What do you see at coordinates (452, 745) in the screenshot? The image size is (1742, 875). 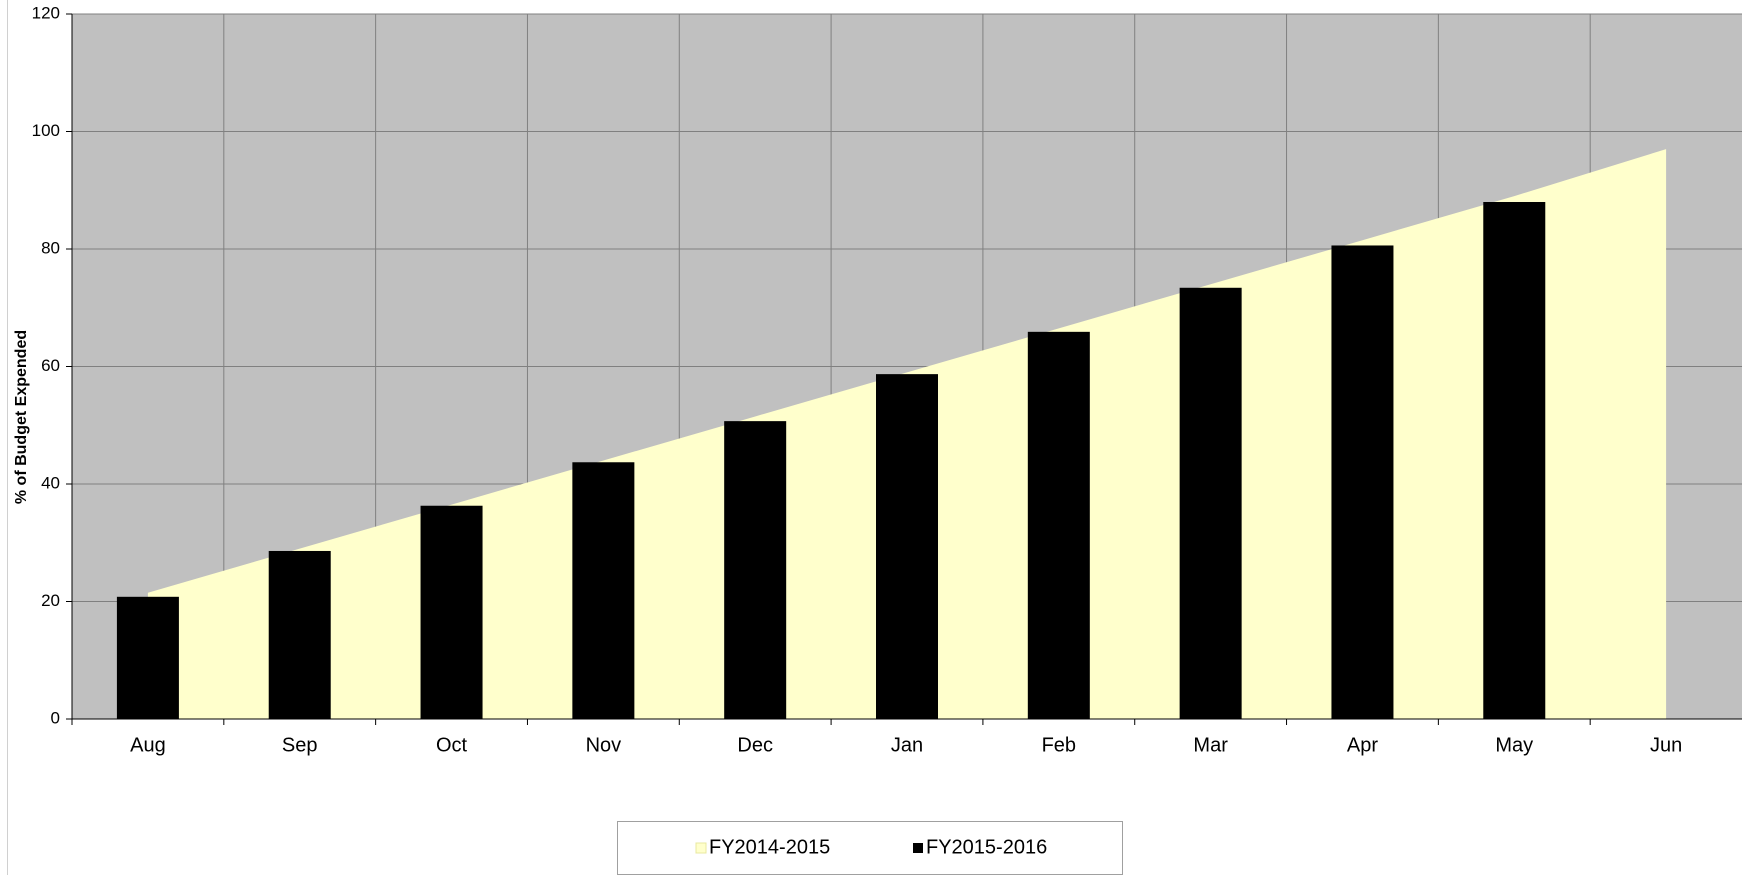 I see `x-tick-label: Oct` at bounding box center [452, 745].